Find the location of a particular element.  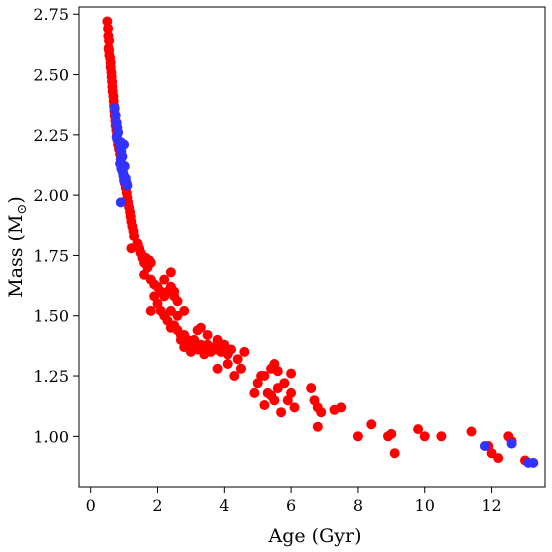

x-axis-ticks: 0 2 4 6 8 10 12 is located at coordinates (294, 501).